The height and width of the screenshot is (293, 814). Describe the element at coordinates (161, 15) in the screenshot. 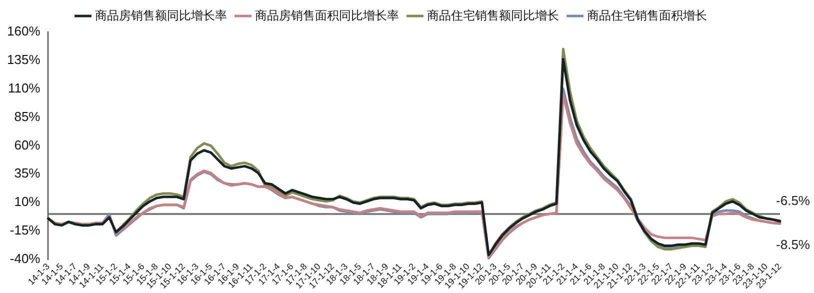

I see `legend-label: 商品房销售额同比增长率` at that location.